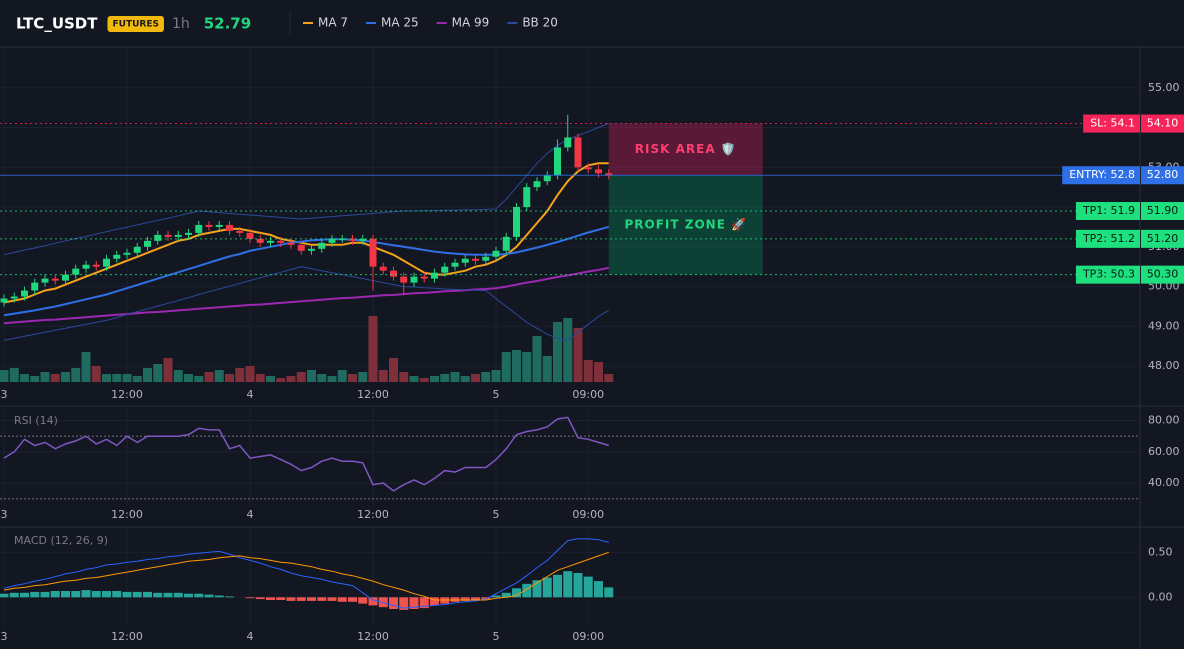 The image size is (1184, 649). I want to click on level-label: TP3: 50.3, so click(1108, 274).